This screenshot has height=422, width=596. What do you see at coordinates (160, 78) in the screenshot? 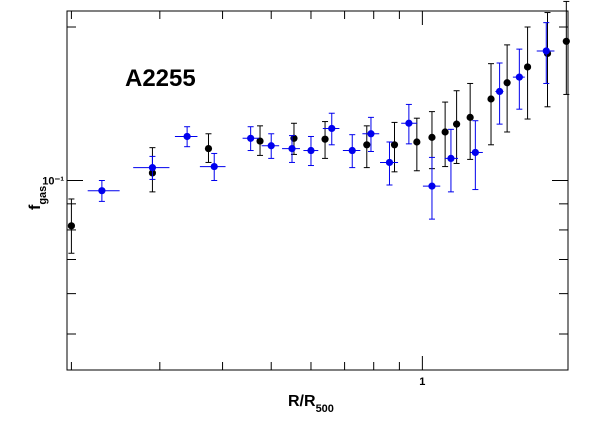
I see `annotation-label: A2255` at bounding box center [160, 78].